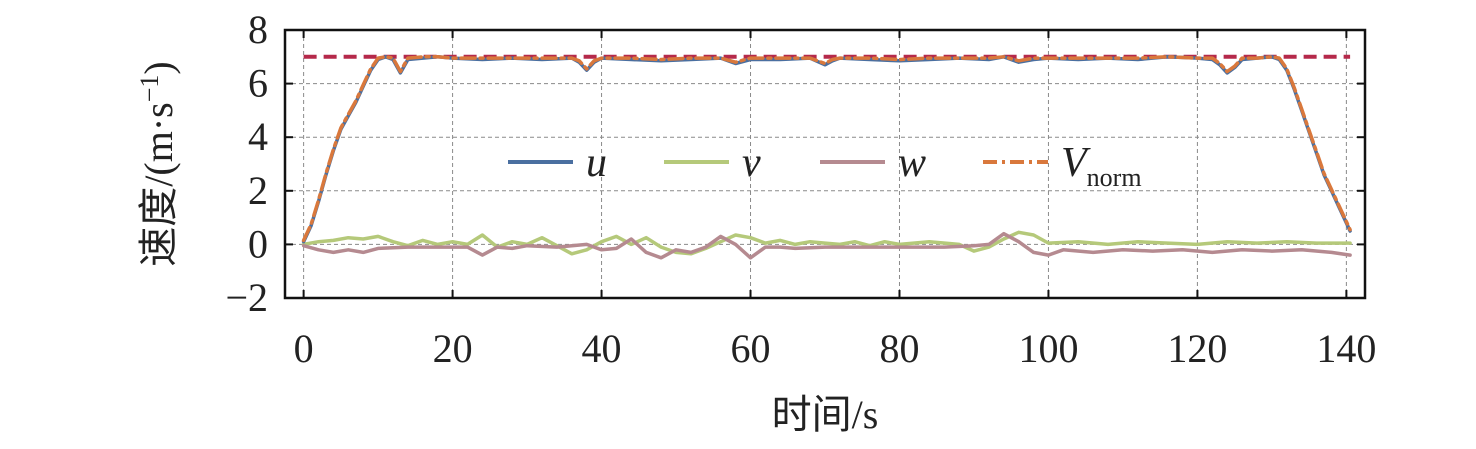  Describe the element at coordinates (751, 163) in the screenshot. I see `legend-label-v: v` at that location.